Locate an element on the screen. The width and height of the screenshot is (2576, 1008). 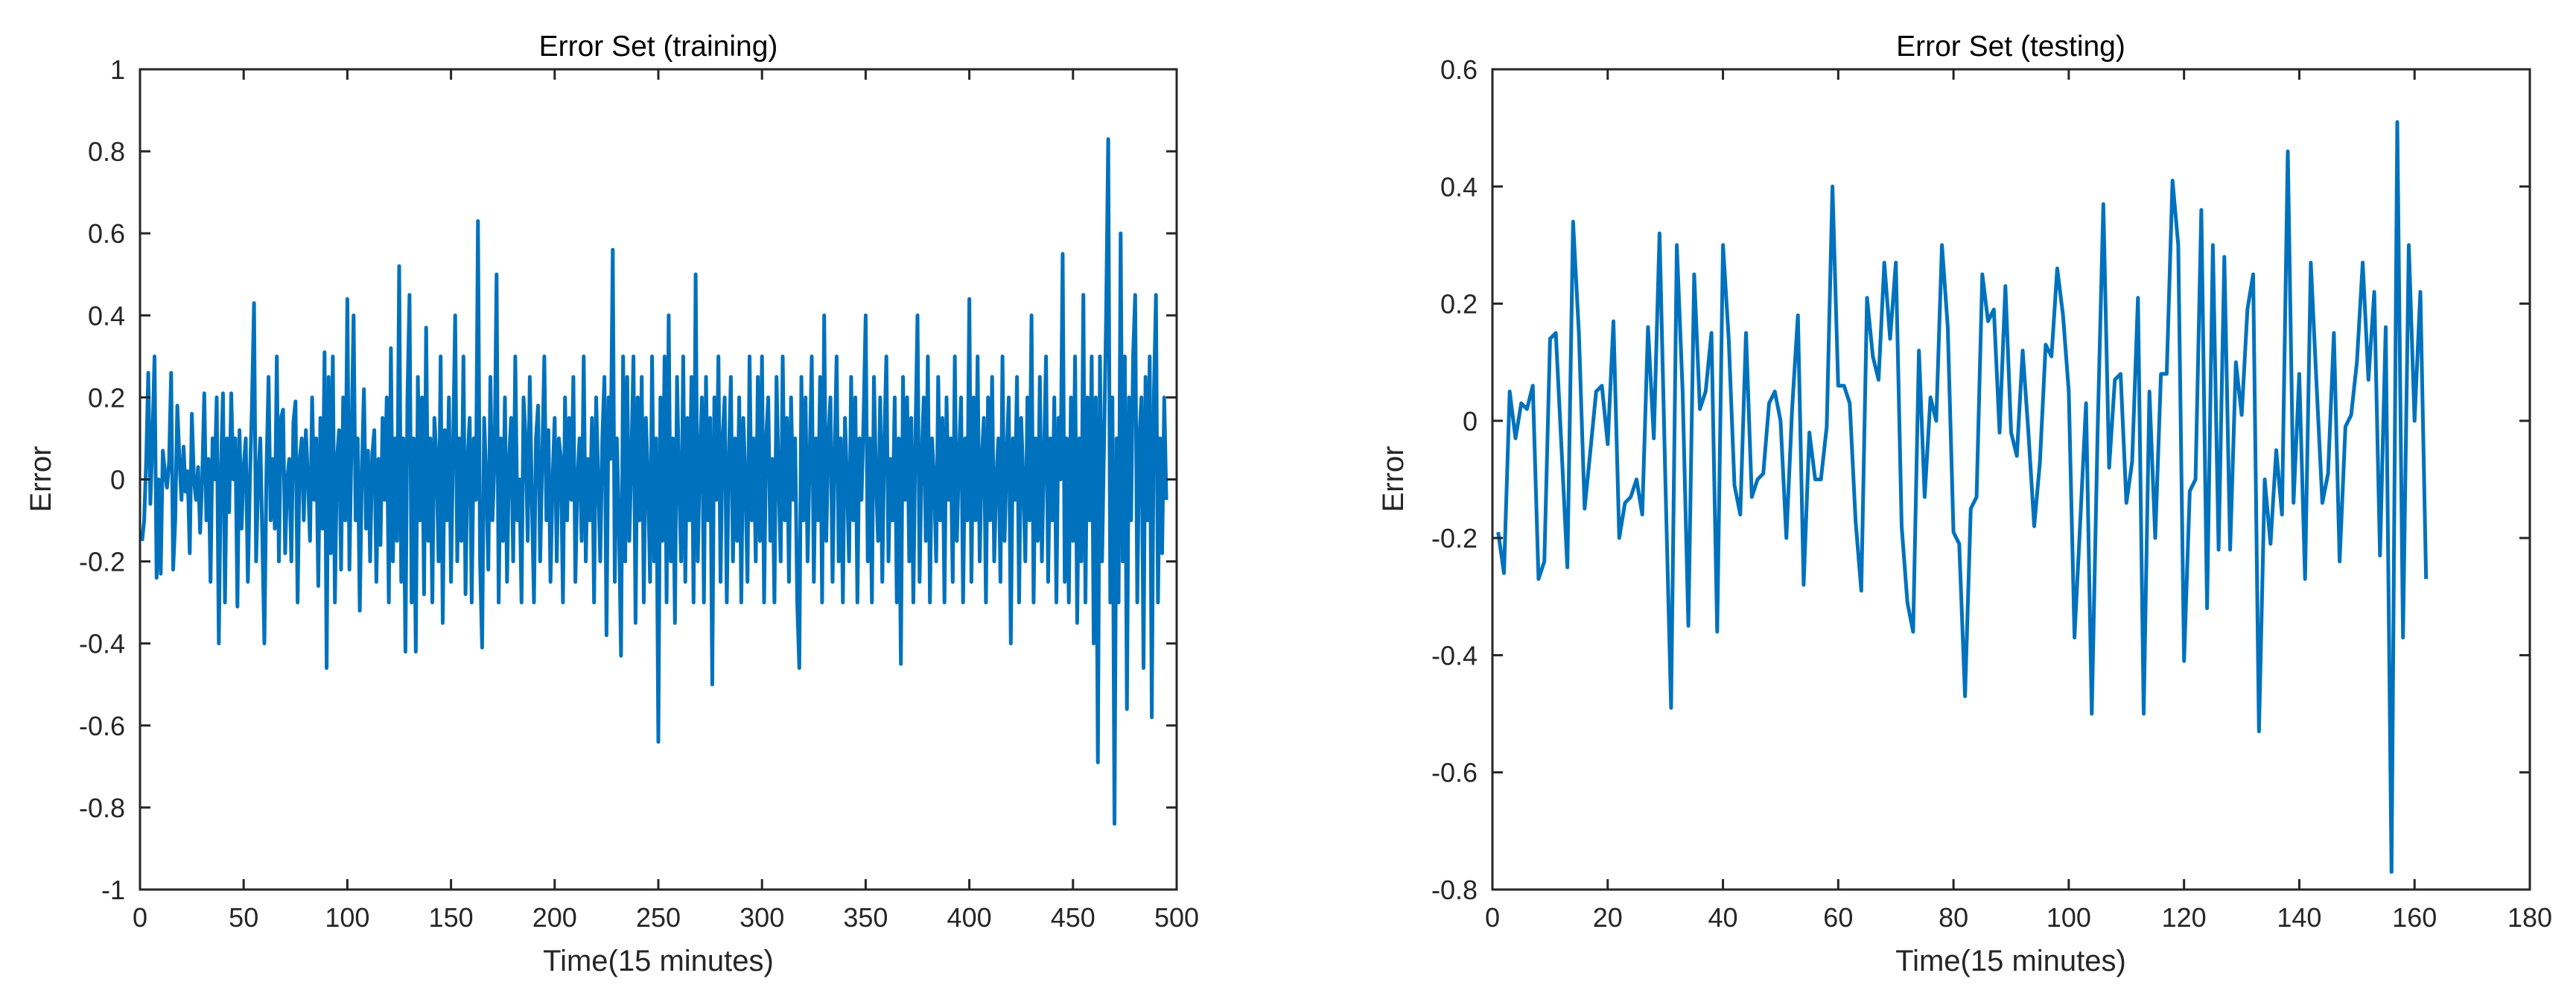
chart-title: Error Set (training) is located at coordinates (658, 47).